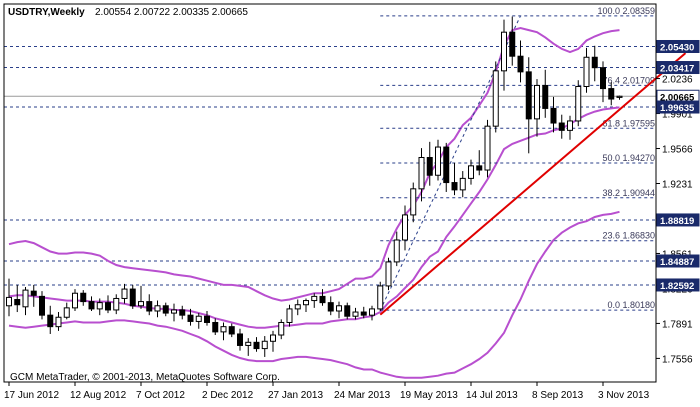 Image resolution: width=700 pixels, height=407 pixels. I want to click on price-label-5: 1.84887, so click(677, 262).